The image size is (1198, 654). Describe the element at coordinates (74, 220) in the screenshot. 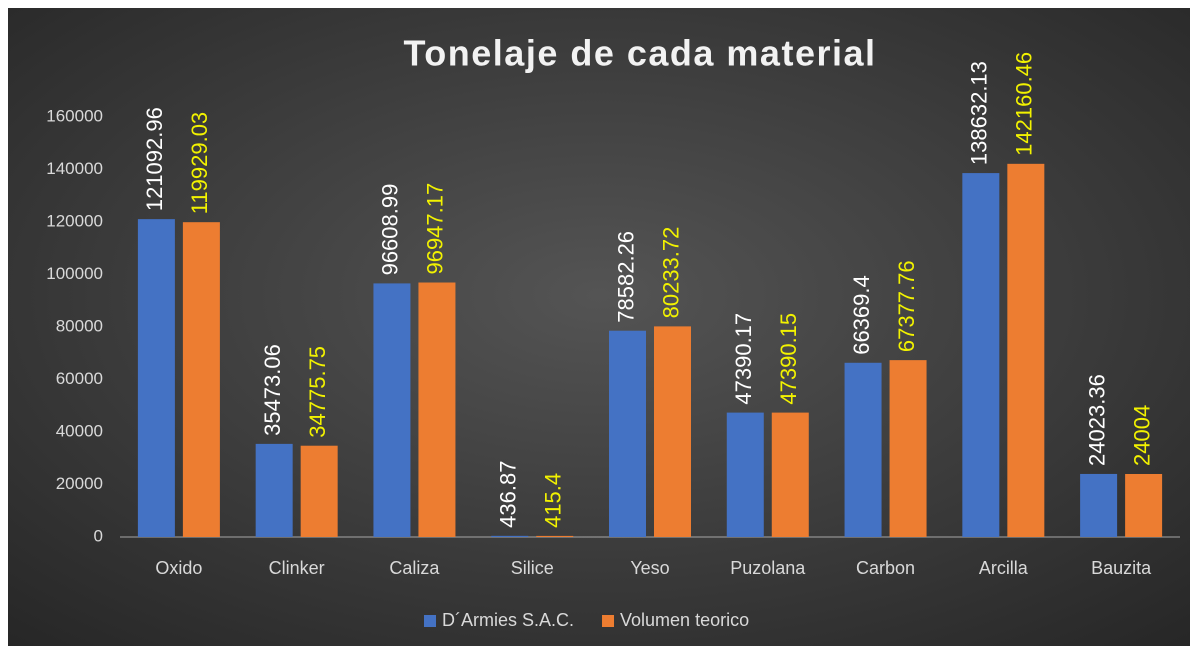

I see `y-tick-label: 120000` at that location.